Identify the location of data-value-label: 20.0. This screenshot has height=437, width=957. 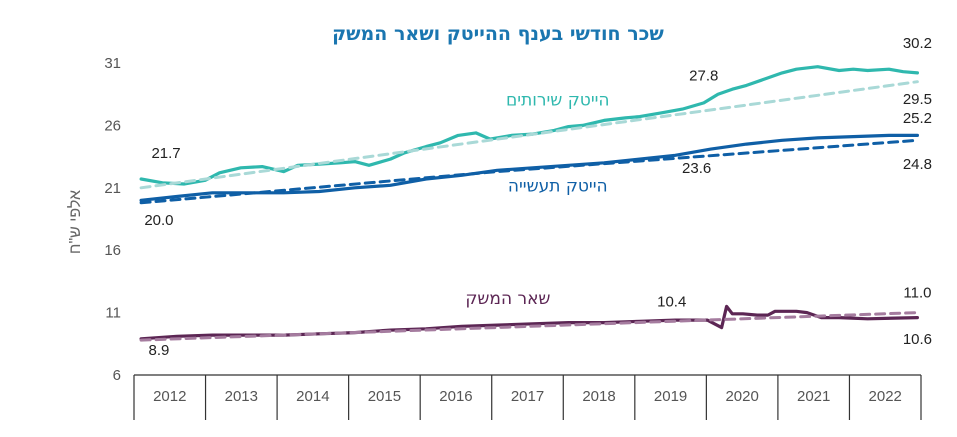
(158, 220).